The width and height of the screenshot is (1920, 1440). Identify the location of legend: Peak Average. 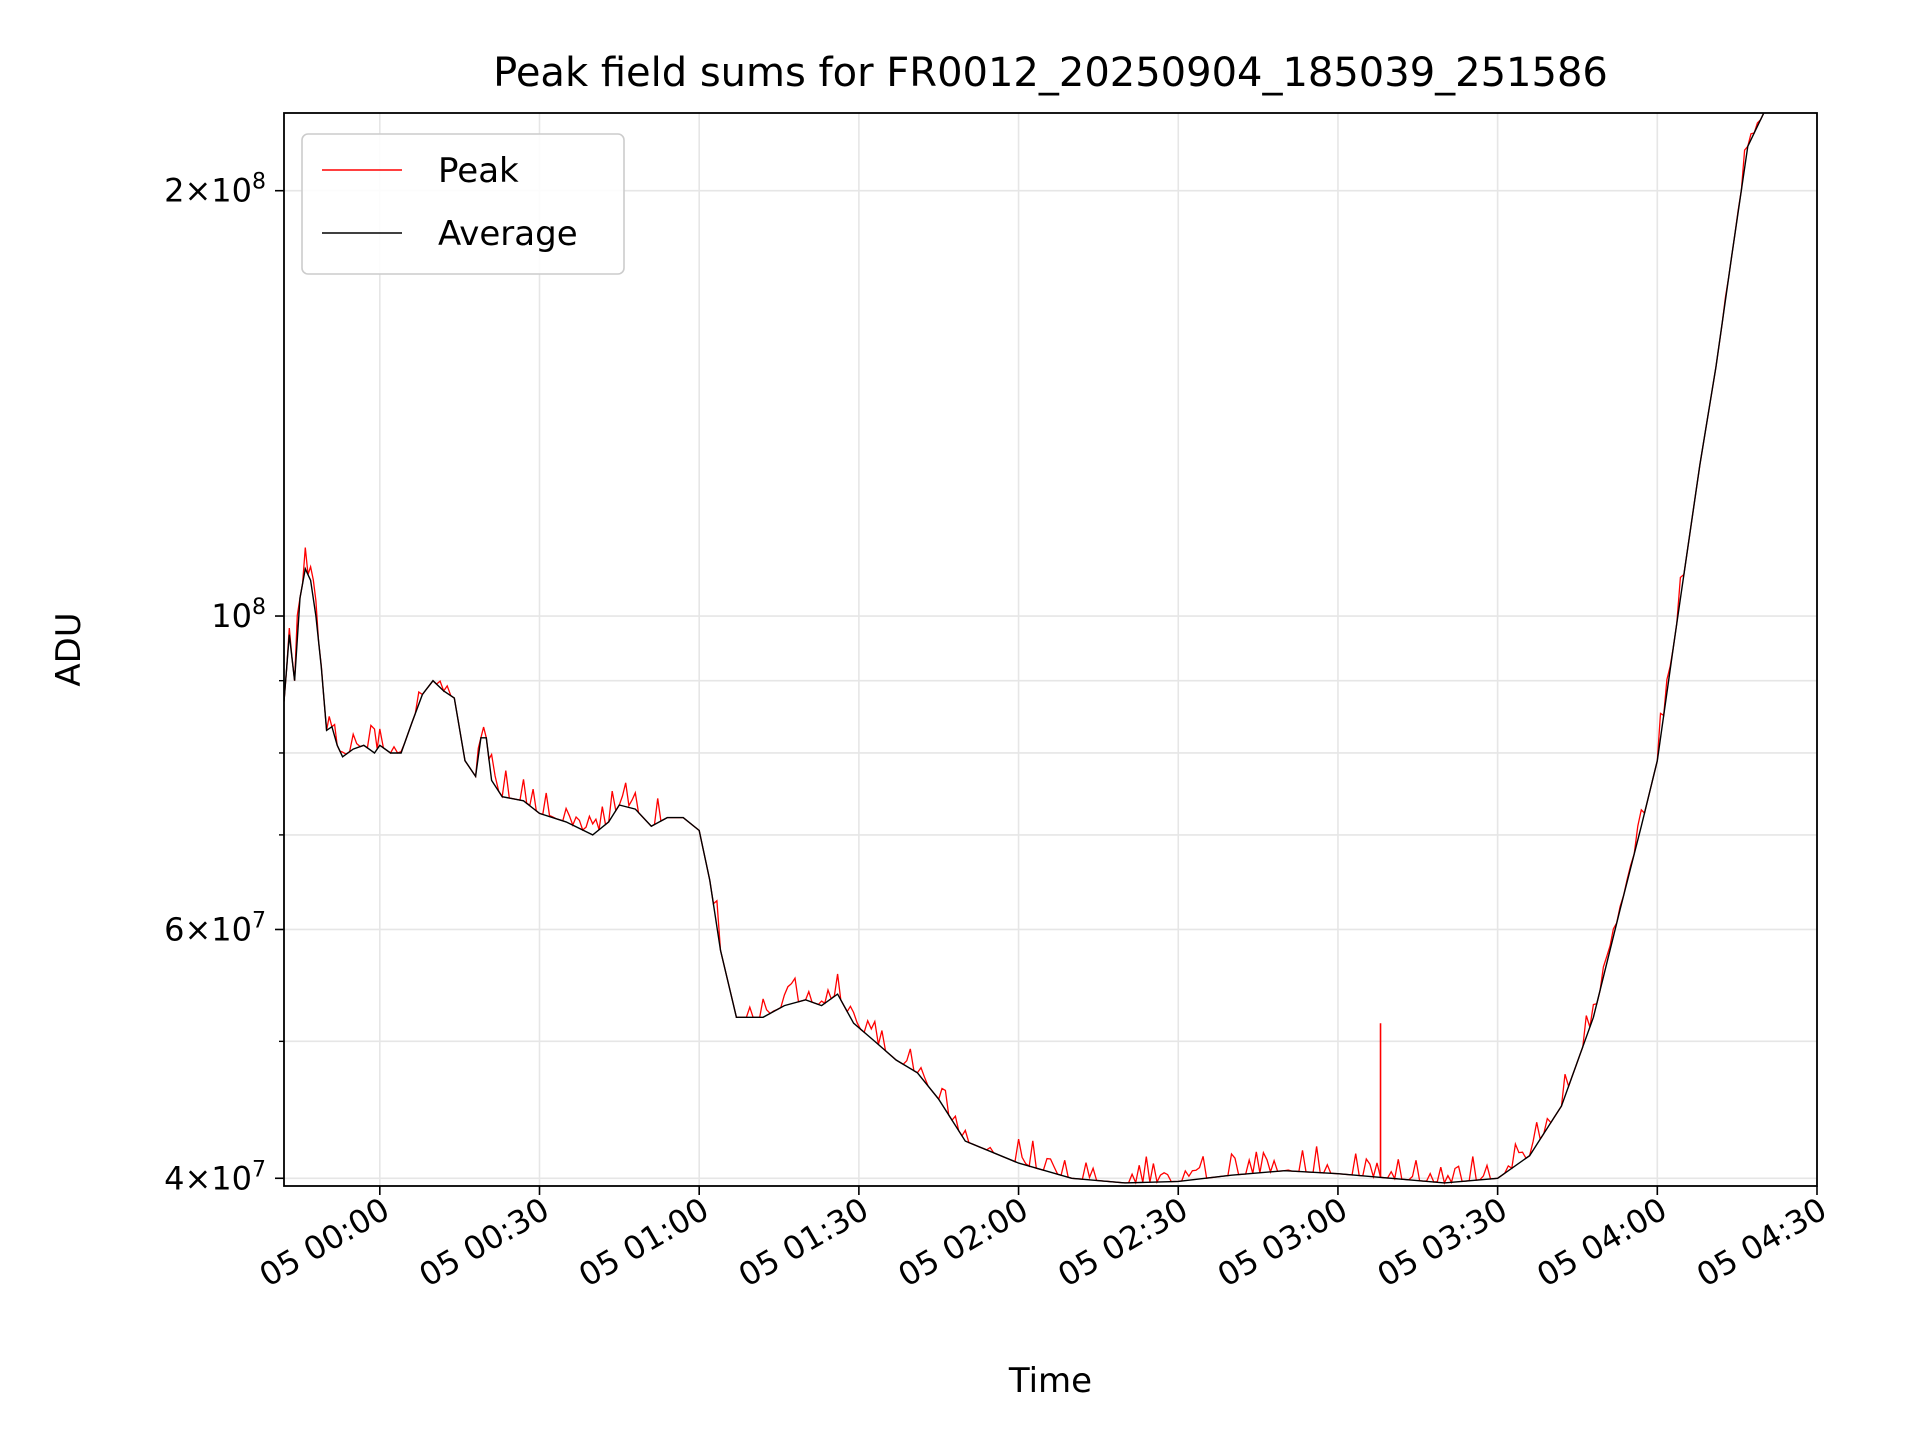
(463, 204).